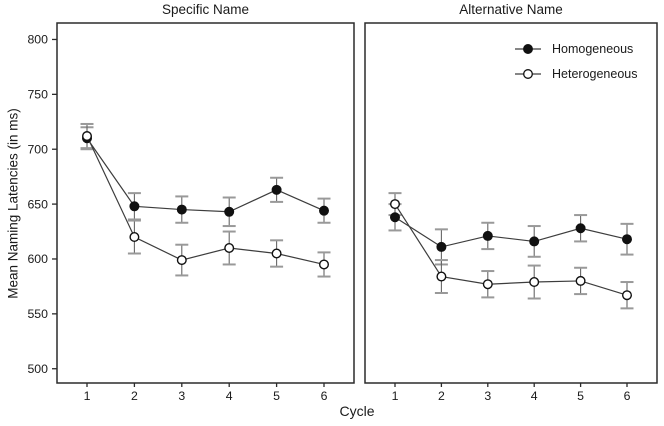 The image size is (664, 426). I want to click on legend-item-homogeneous: Homogeneous, so click(575, 48).